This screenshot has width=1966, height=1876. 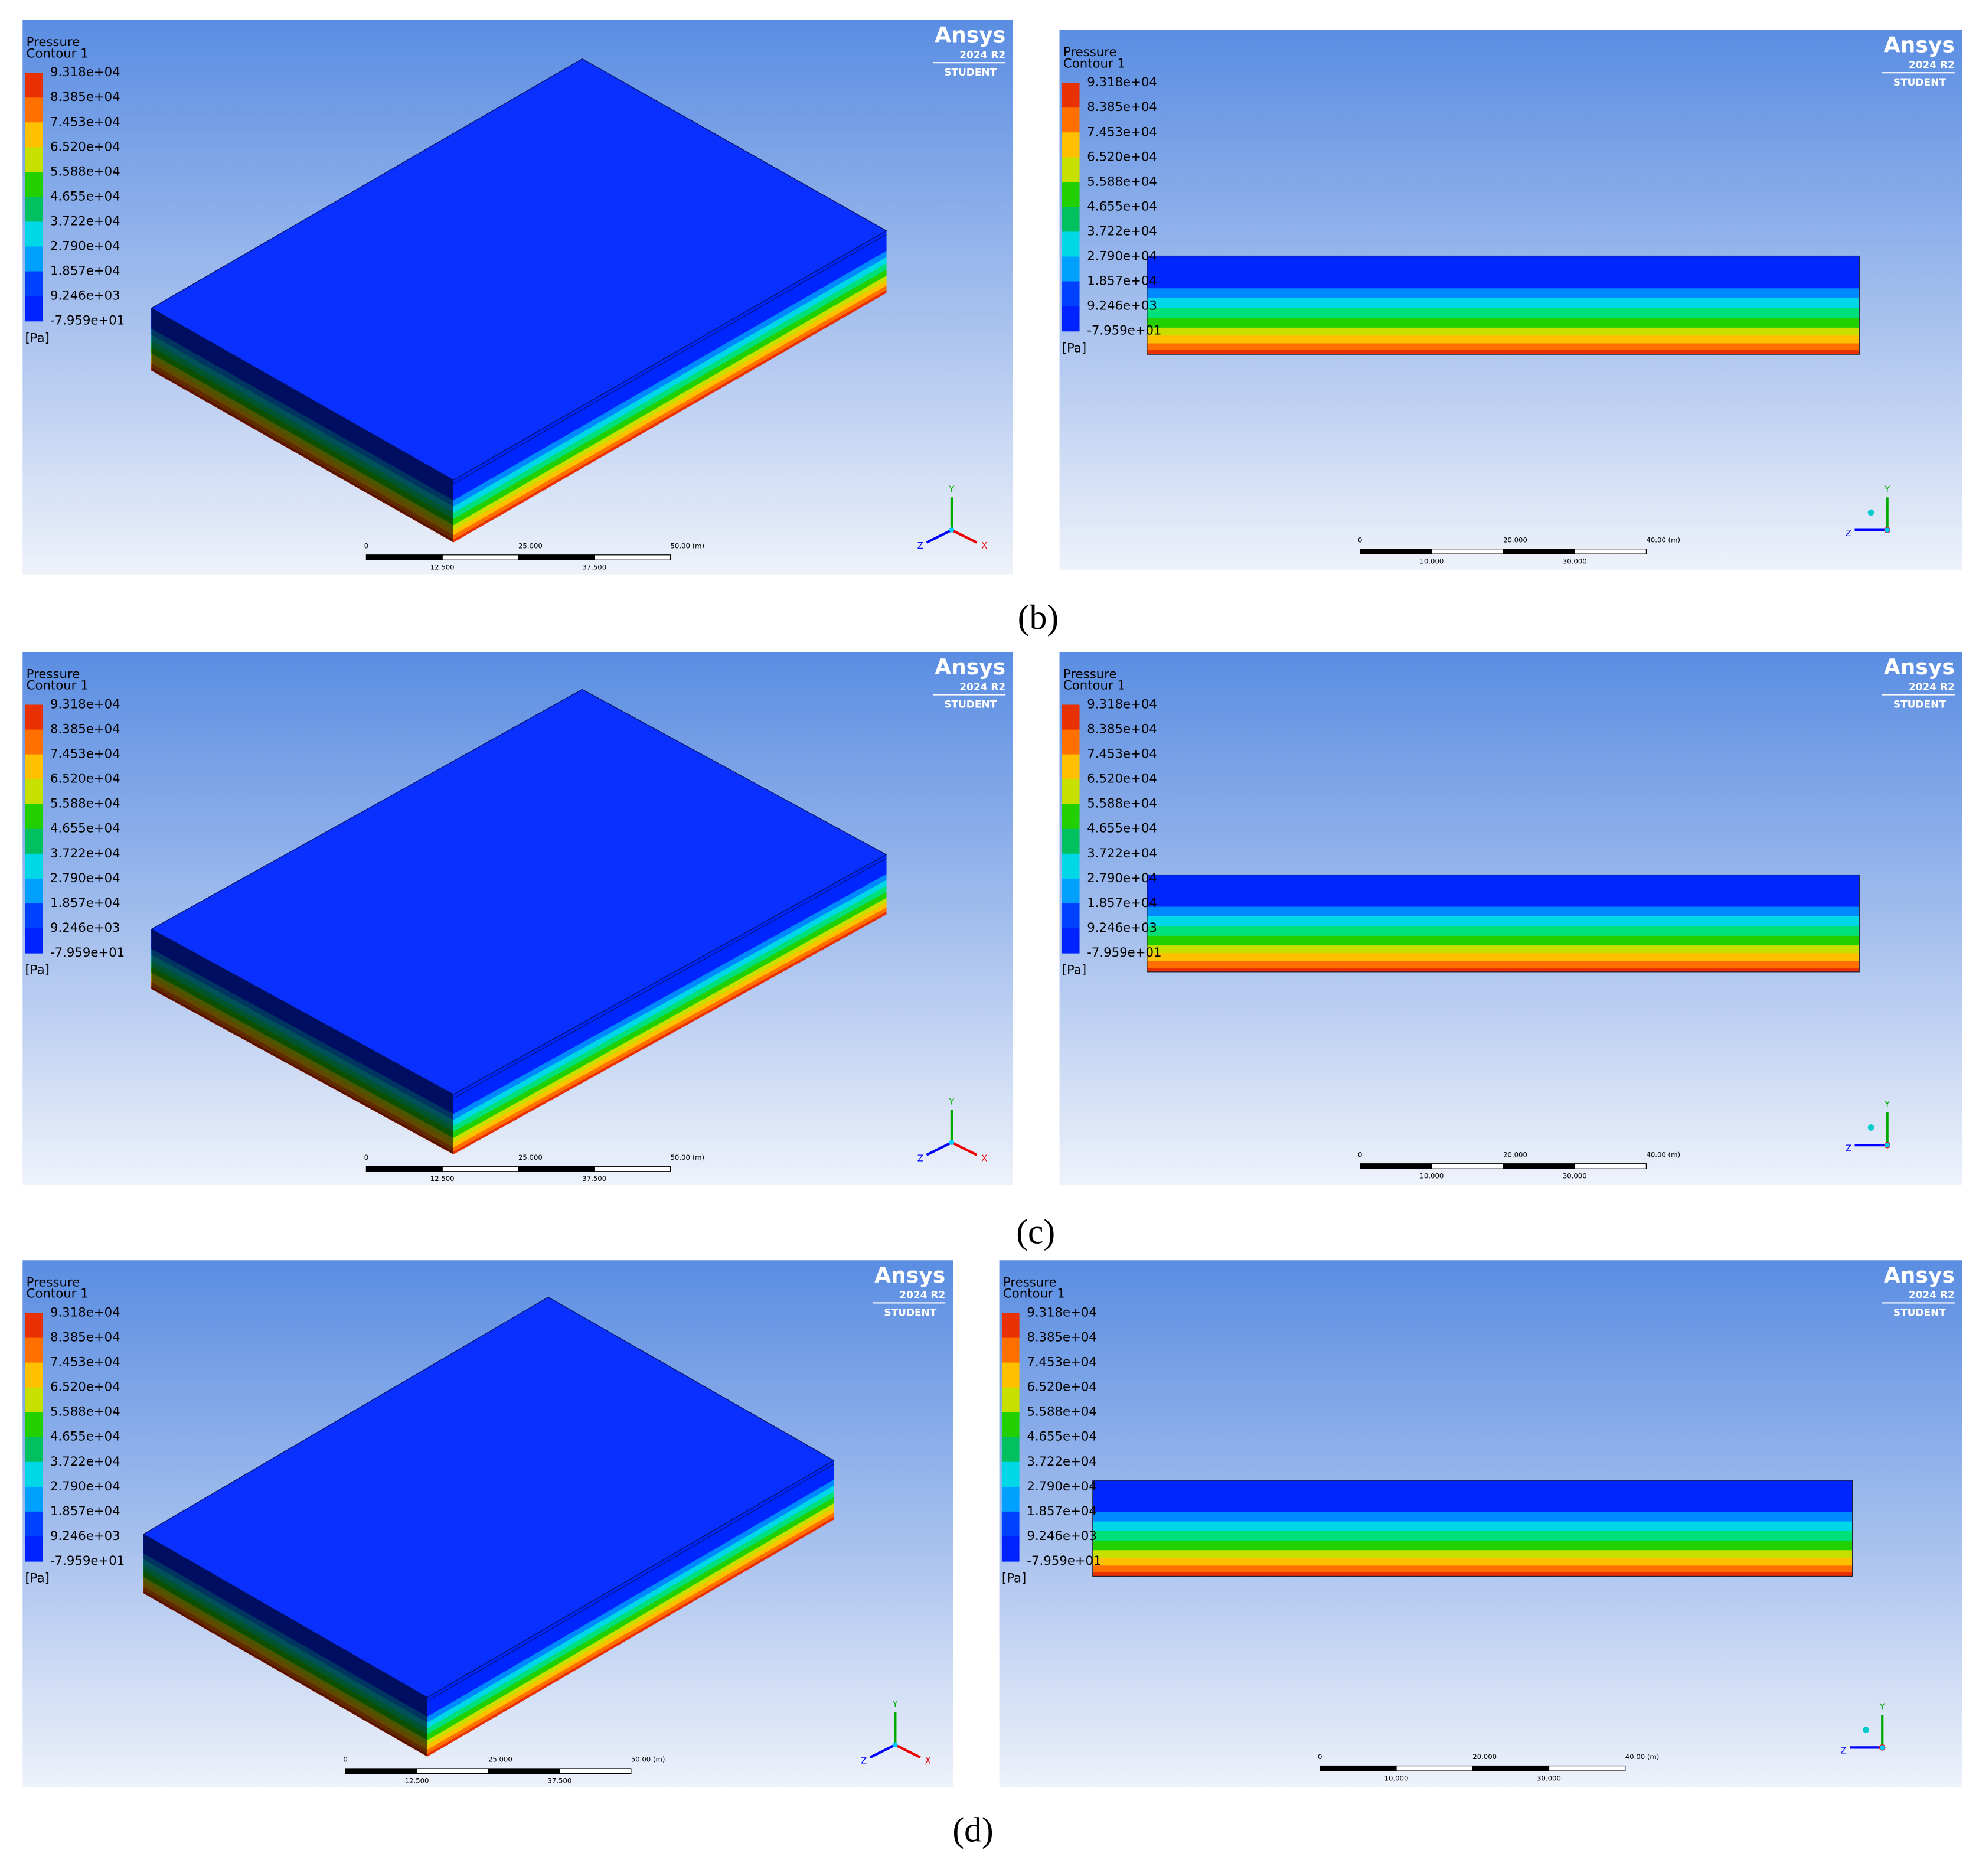 I want to click on axis-marker, so click(x=1866, y=1730).